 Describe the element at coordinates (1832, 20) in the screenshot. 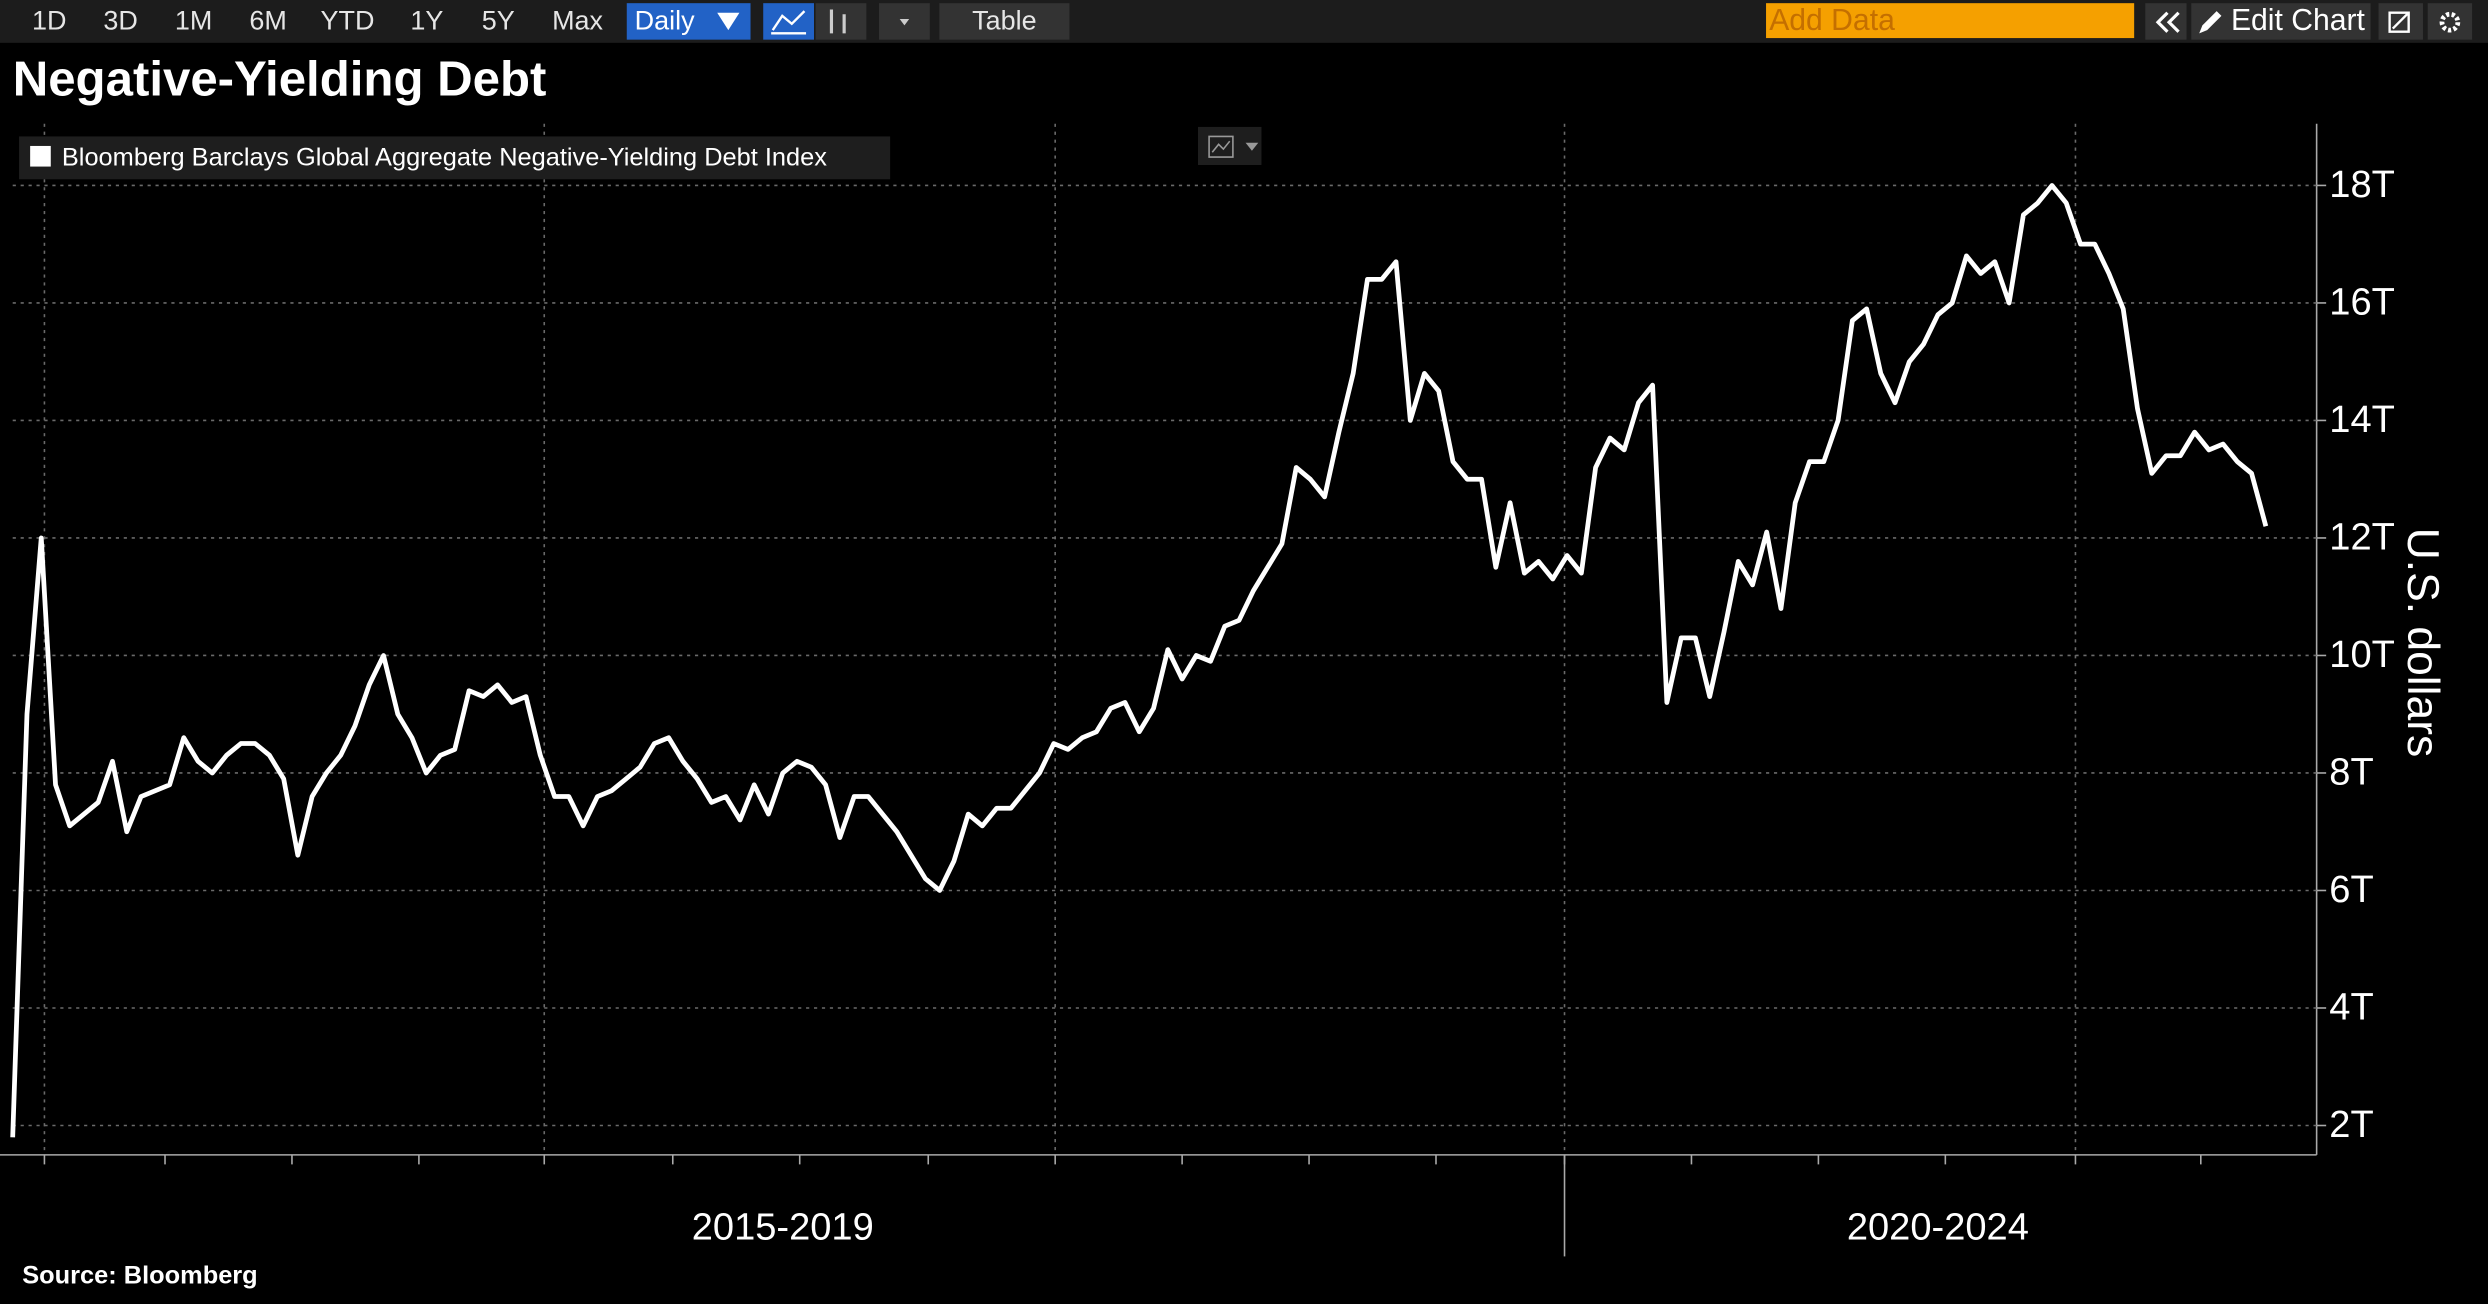

I see `add-data-placeholder: Add Data` at that location.